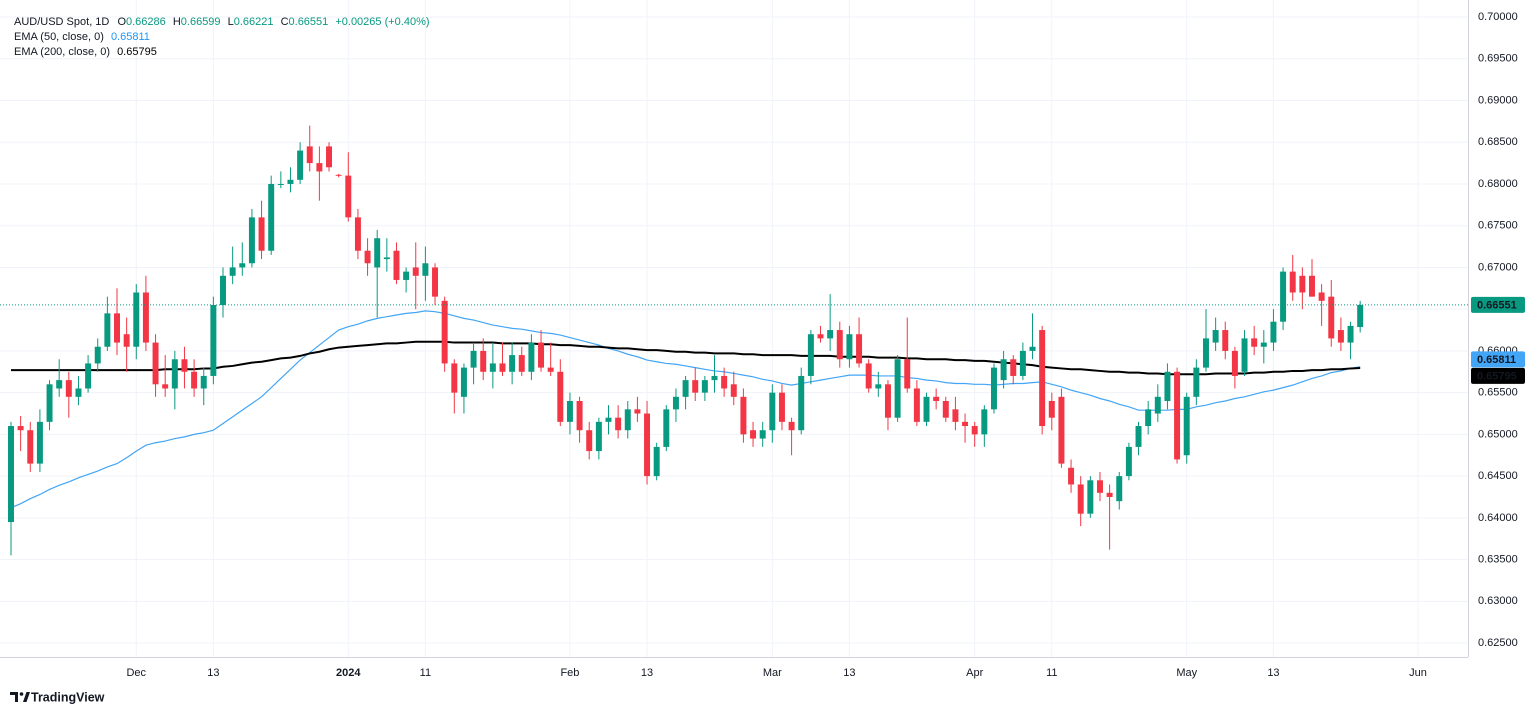  I want to click on ema-legend: EMA (50, close, 0) 0.65811, so click(82, 37).